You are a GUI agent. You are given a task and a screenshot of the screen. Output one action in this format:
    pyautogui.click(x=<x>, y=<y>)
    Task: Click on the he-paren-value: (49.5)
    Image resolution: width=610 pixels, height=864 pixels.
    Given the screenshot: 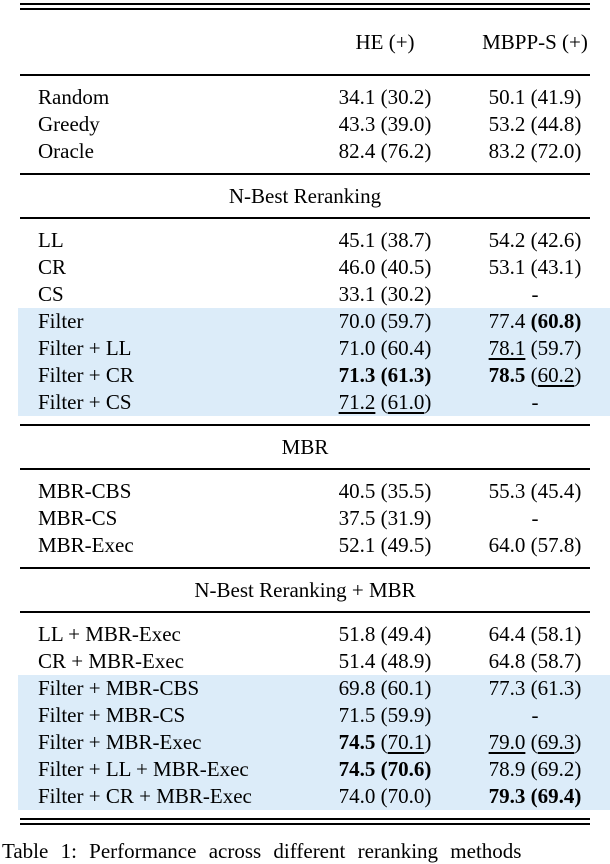 What is the action you would take?
    pyautogui.click(x=406, y=545)
    